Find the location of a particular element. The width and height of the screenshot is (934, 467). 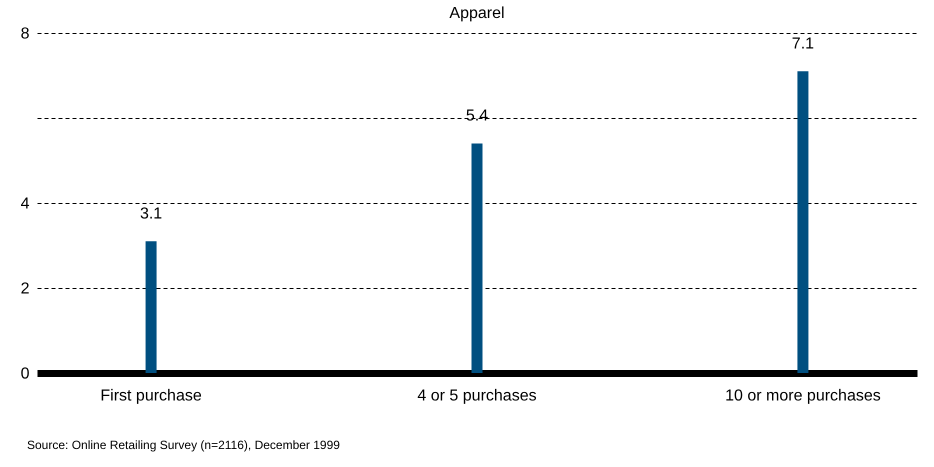

x-tick-label: 10 or more purchases is located at coordinates (803, 396).